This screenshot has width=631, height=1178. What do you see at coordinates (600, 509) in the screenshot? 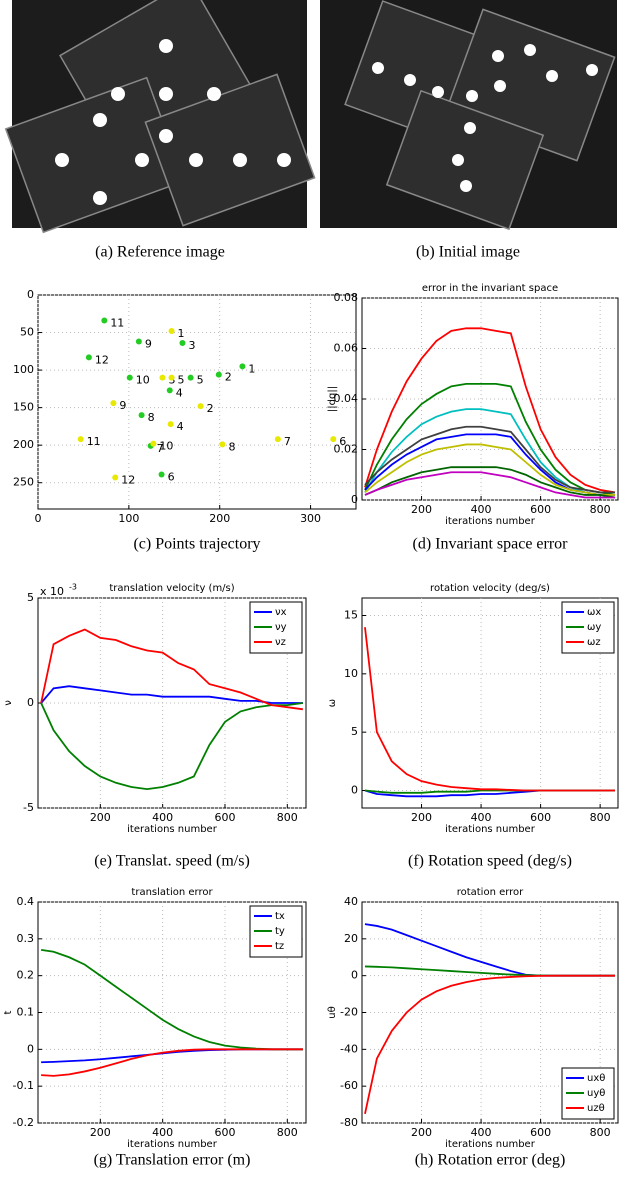
I see `x-tick-label: 800` at bounding box center [600, 509].